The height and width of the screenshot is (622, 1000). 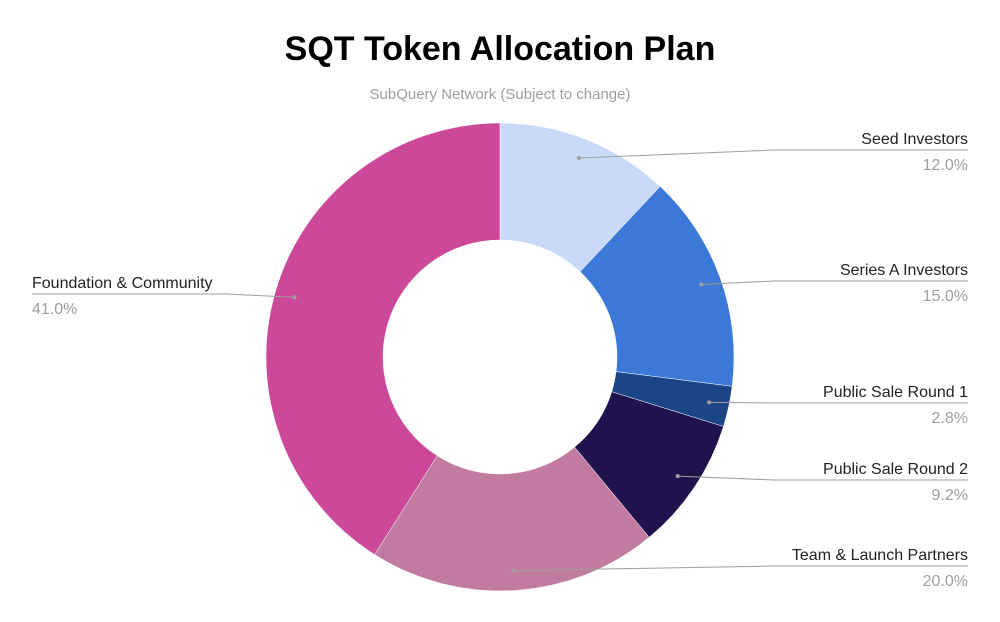 I want to click on slice-value-label: 9.2%, so click(x=950, y=495).